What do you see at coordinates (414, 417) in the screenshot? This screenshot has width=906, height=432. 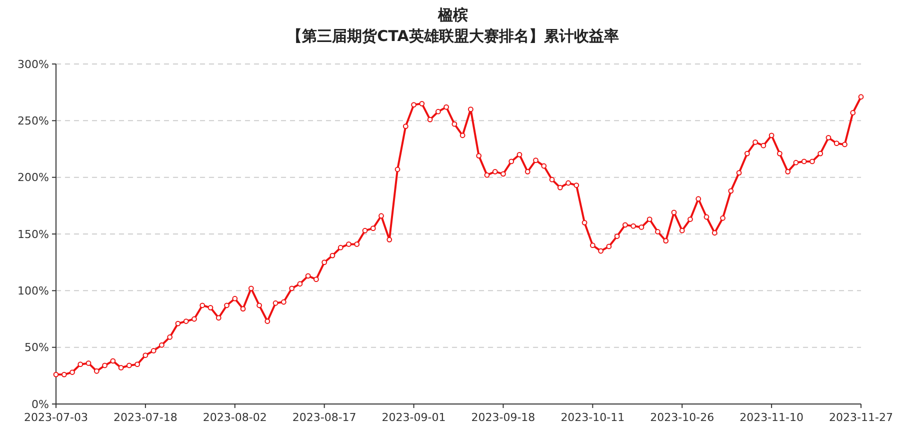 I see `x-tick-label: 2023-09-01` at bounding box center [414, 417].